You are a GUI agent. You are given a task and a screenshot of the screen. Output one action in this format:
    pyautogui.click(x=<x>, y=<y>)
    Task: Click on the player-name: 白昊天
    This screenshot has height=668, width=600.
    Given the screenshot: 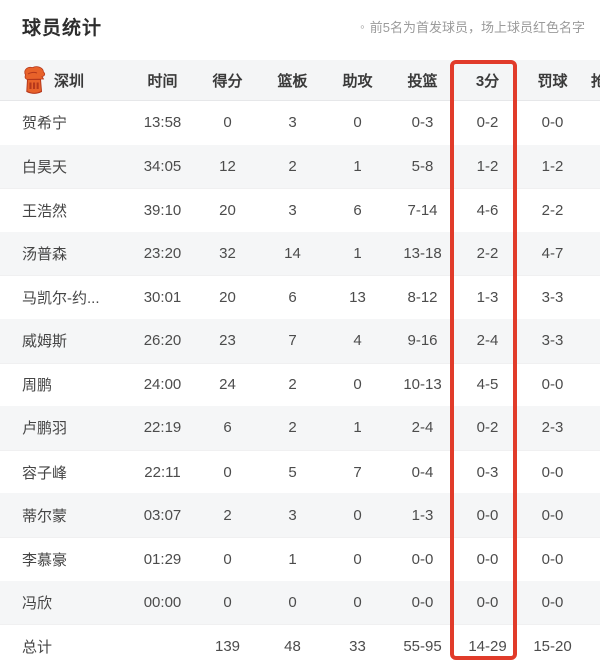 What is the action you would take?
    pyautogui.click(x=45, y=167)
    